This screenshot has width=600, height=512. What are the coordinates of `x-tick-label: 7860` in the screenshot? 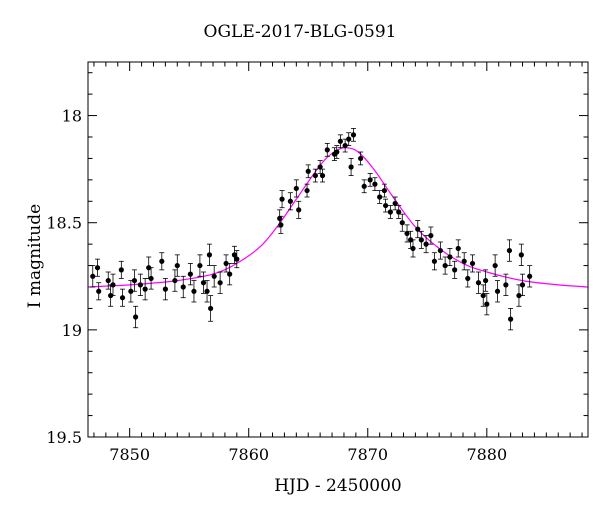 It's located at (248, 454).